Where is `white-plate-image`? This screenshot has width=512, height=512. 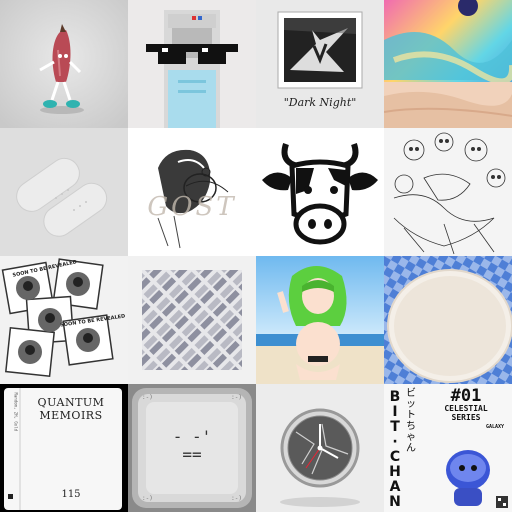
white-plate-image is located at coordinates (448, 320).